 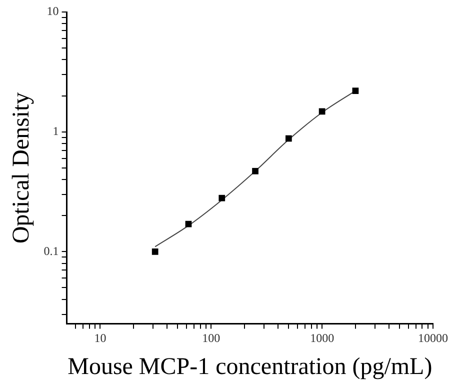 I want to click on y-tick-label: 1, so click(x=55, y=131).